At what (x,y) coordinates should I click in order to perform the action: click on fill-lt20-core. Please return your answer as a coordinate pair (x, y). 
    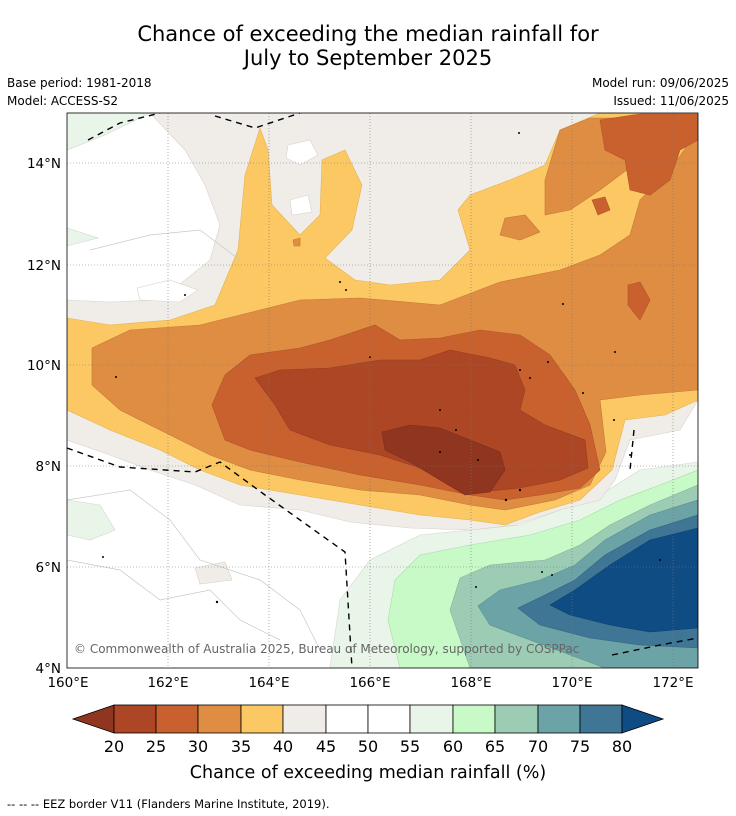
    Looking at the image, I should click on (443, 460).